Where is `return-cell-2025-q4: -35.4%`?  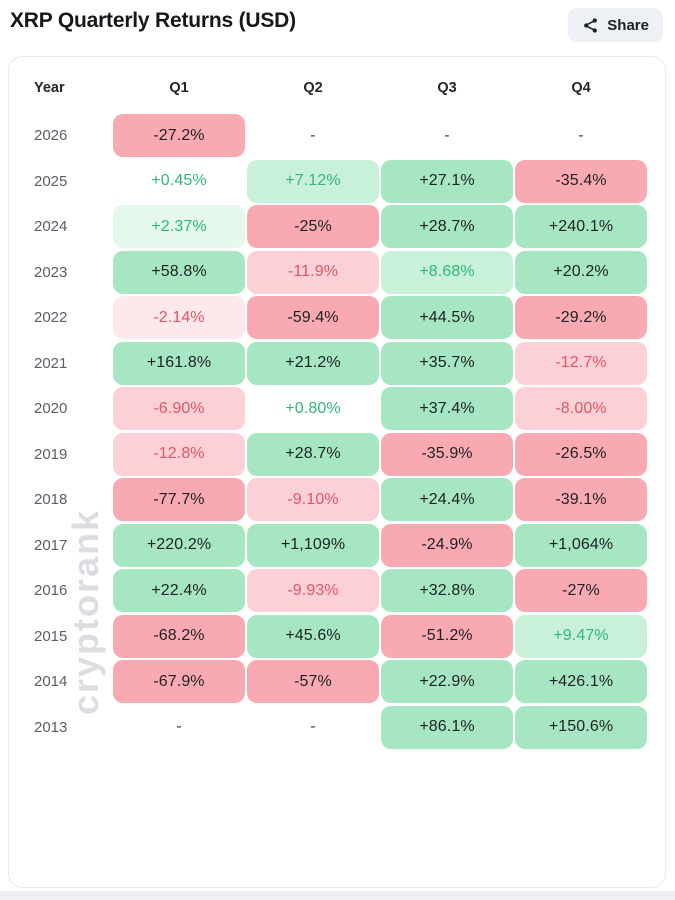 return-cell-2025-q4: -35.4% is located at coordinates (581, 181).